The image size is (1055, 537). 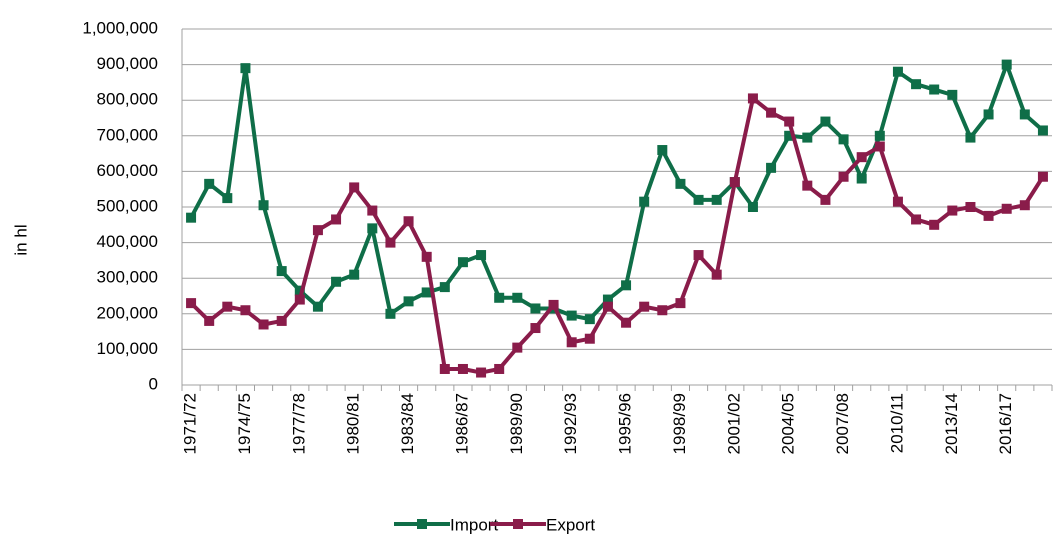 What do you see at coordinates (190, 423) in the screenshot?
I see `x-tick-label: 1971/72` at bounding box center [190, 423].